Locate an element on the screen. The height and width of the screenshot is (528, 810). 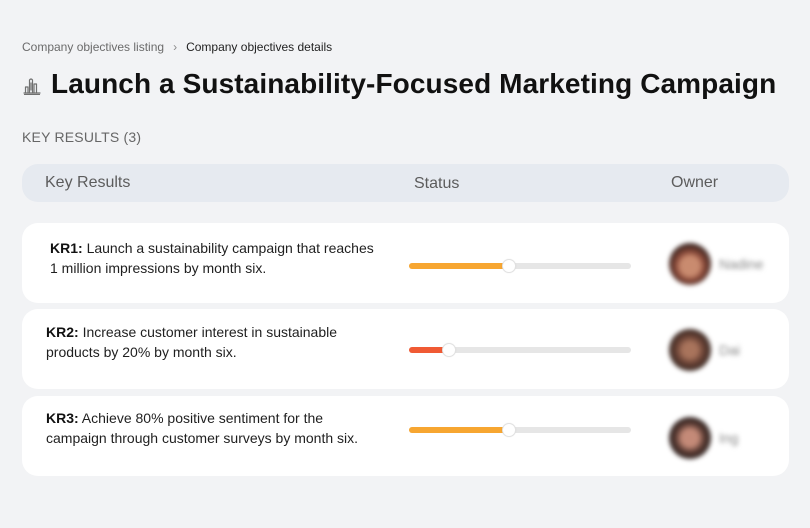
column-header-key-results: Key Results is located at coordinates (88, 182).